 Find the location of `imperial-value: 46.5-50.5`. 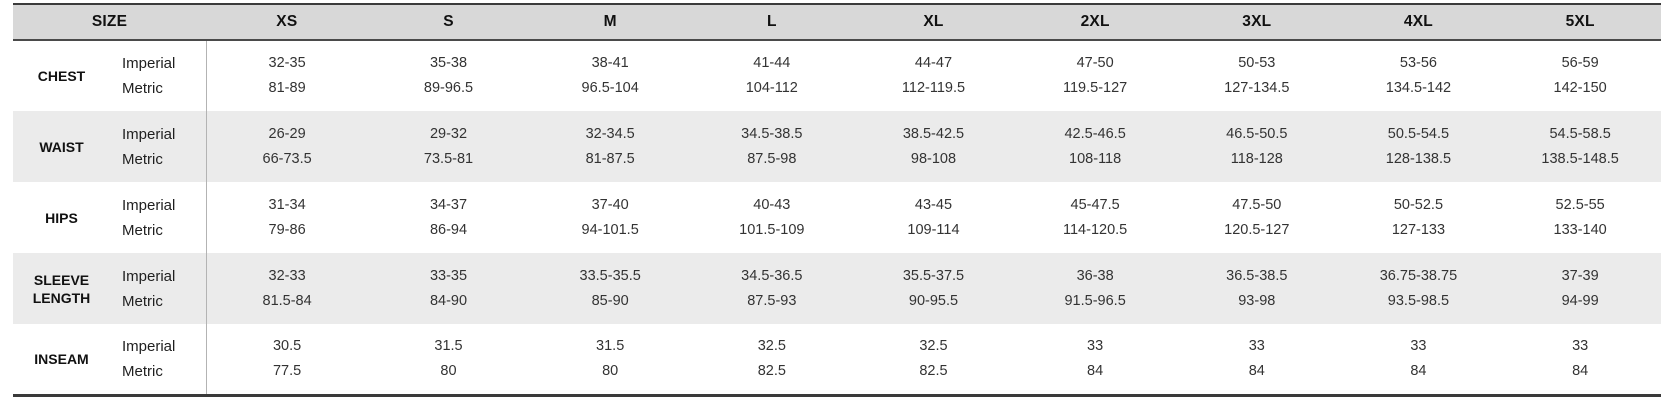

imperial-value: 46.5-50.5 is located at coordinates (1257, 133).